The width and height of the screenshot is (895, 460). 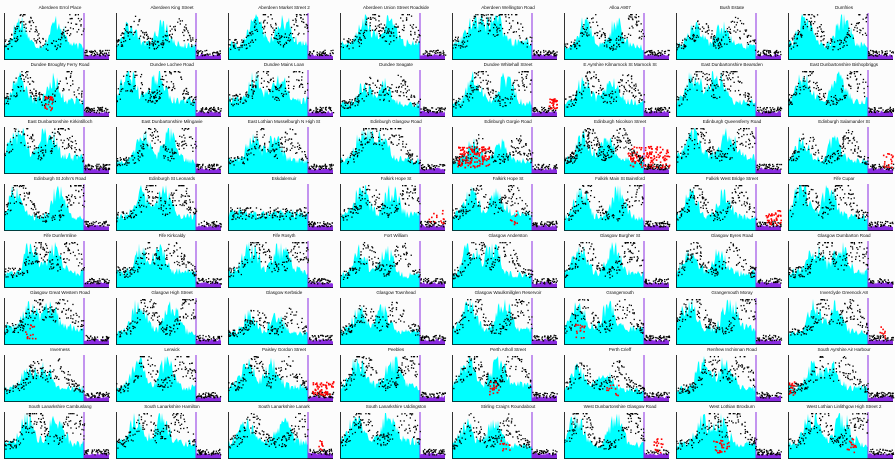 I want to click on chart-panel: Edinburgh St John's Road, so click(x=60, y=203).